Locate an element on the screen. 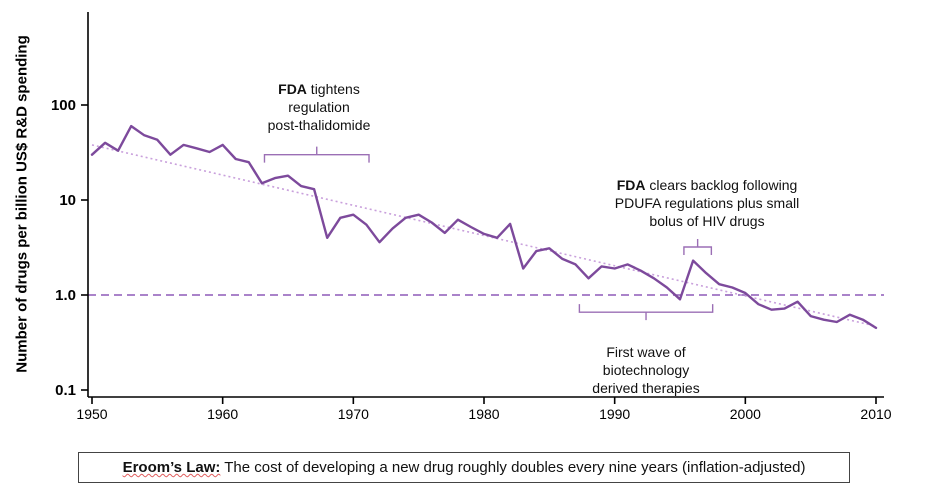  annotation-fda-thalidomide: FDA tightens regulation post-thalidomide is located at coordinates (319, 98).